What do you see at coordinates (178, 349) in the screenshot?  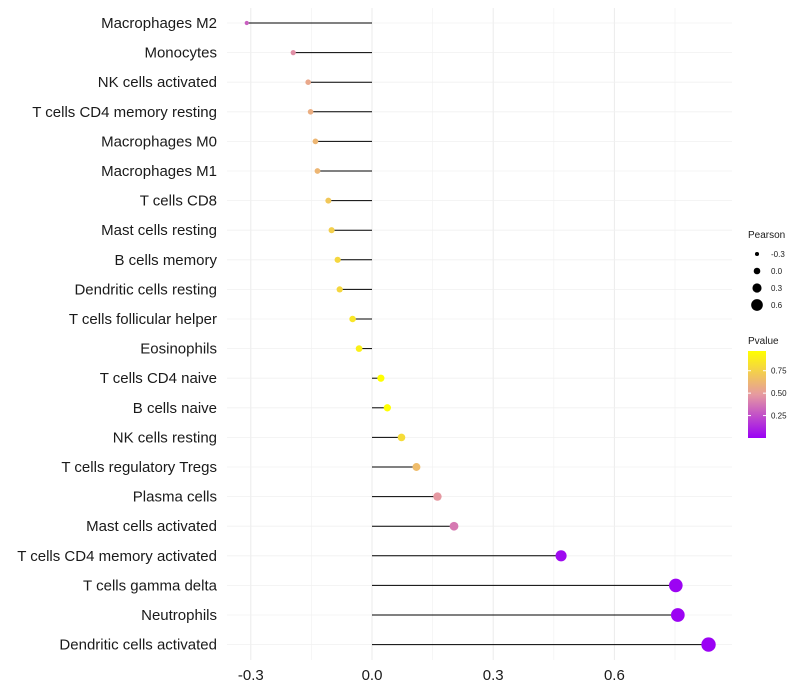 I see `category-label: Eosinophils` at bounding box center [178, 349].